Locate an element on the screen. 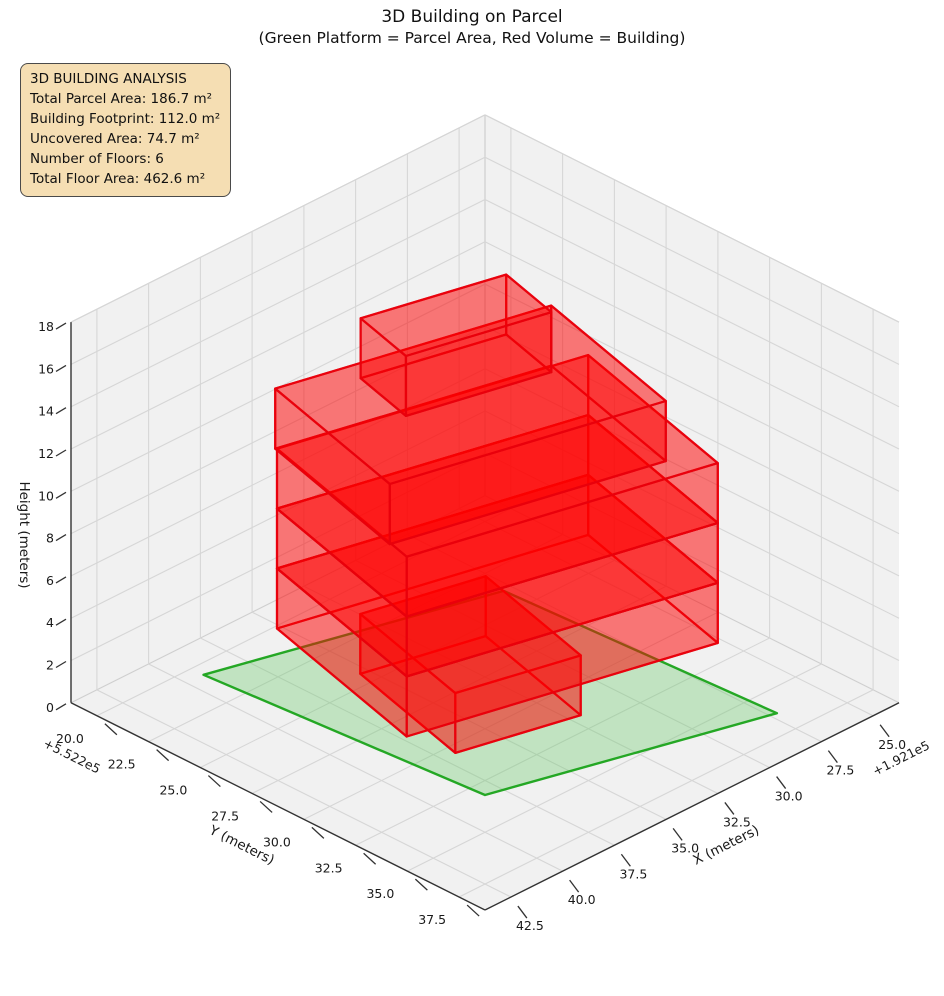  x-tick-label: 30.0 is located at coordinates (789, 796).